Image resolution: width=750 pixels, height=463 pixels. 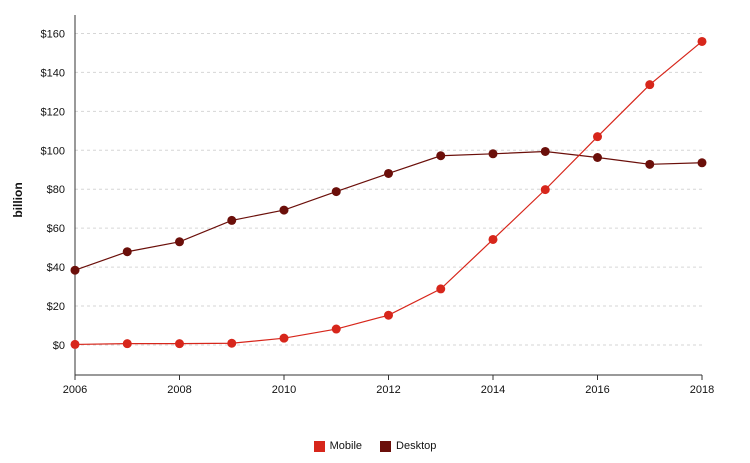 What do you see at coordinates (375, 446) in the screenshot?
I see `legend: Mobile Desktop` at bounding box center [375, 446].